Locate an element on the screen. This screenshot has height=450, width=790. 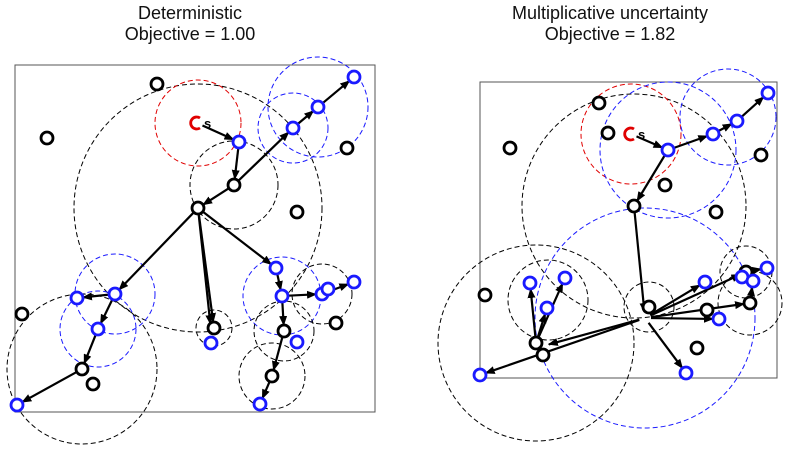
right-panel-objective: Objective = 1.82 is located at coordinates (610, 34).